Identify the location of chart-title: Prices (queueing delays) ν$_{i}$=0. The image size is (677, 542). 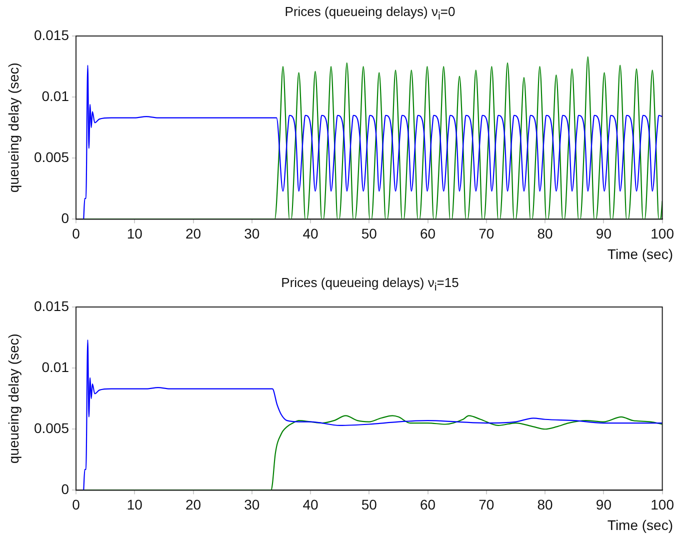
(370, 13).